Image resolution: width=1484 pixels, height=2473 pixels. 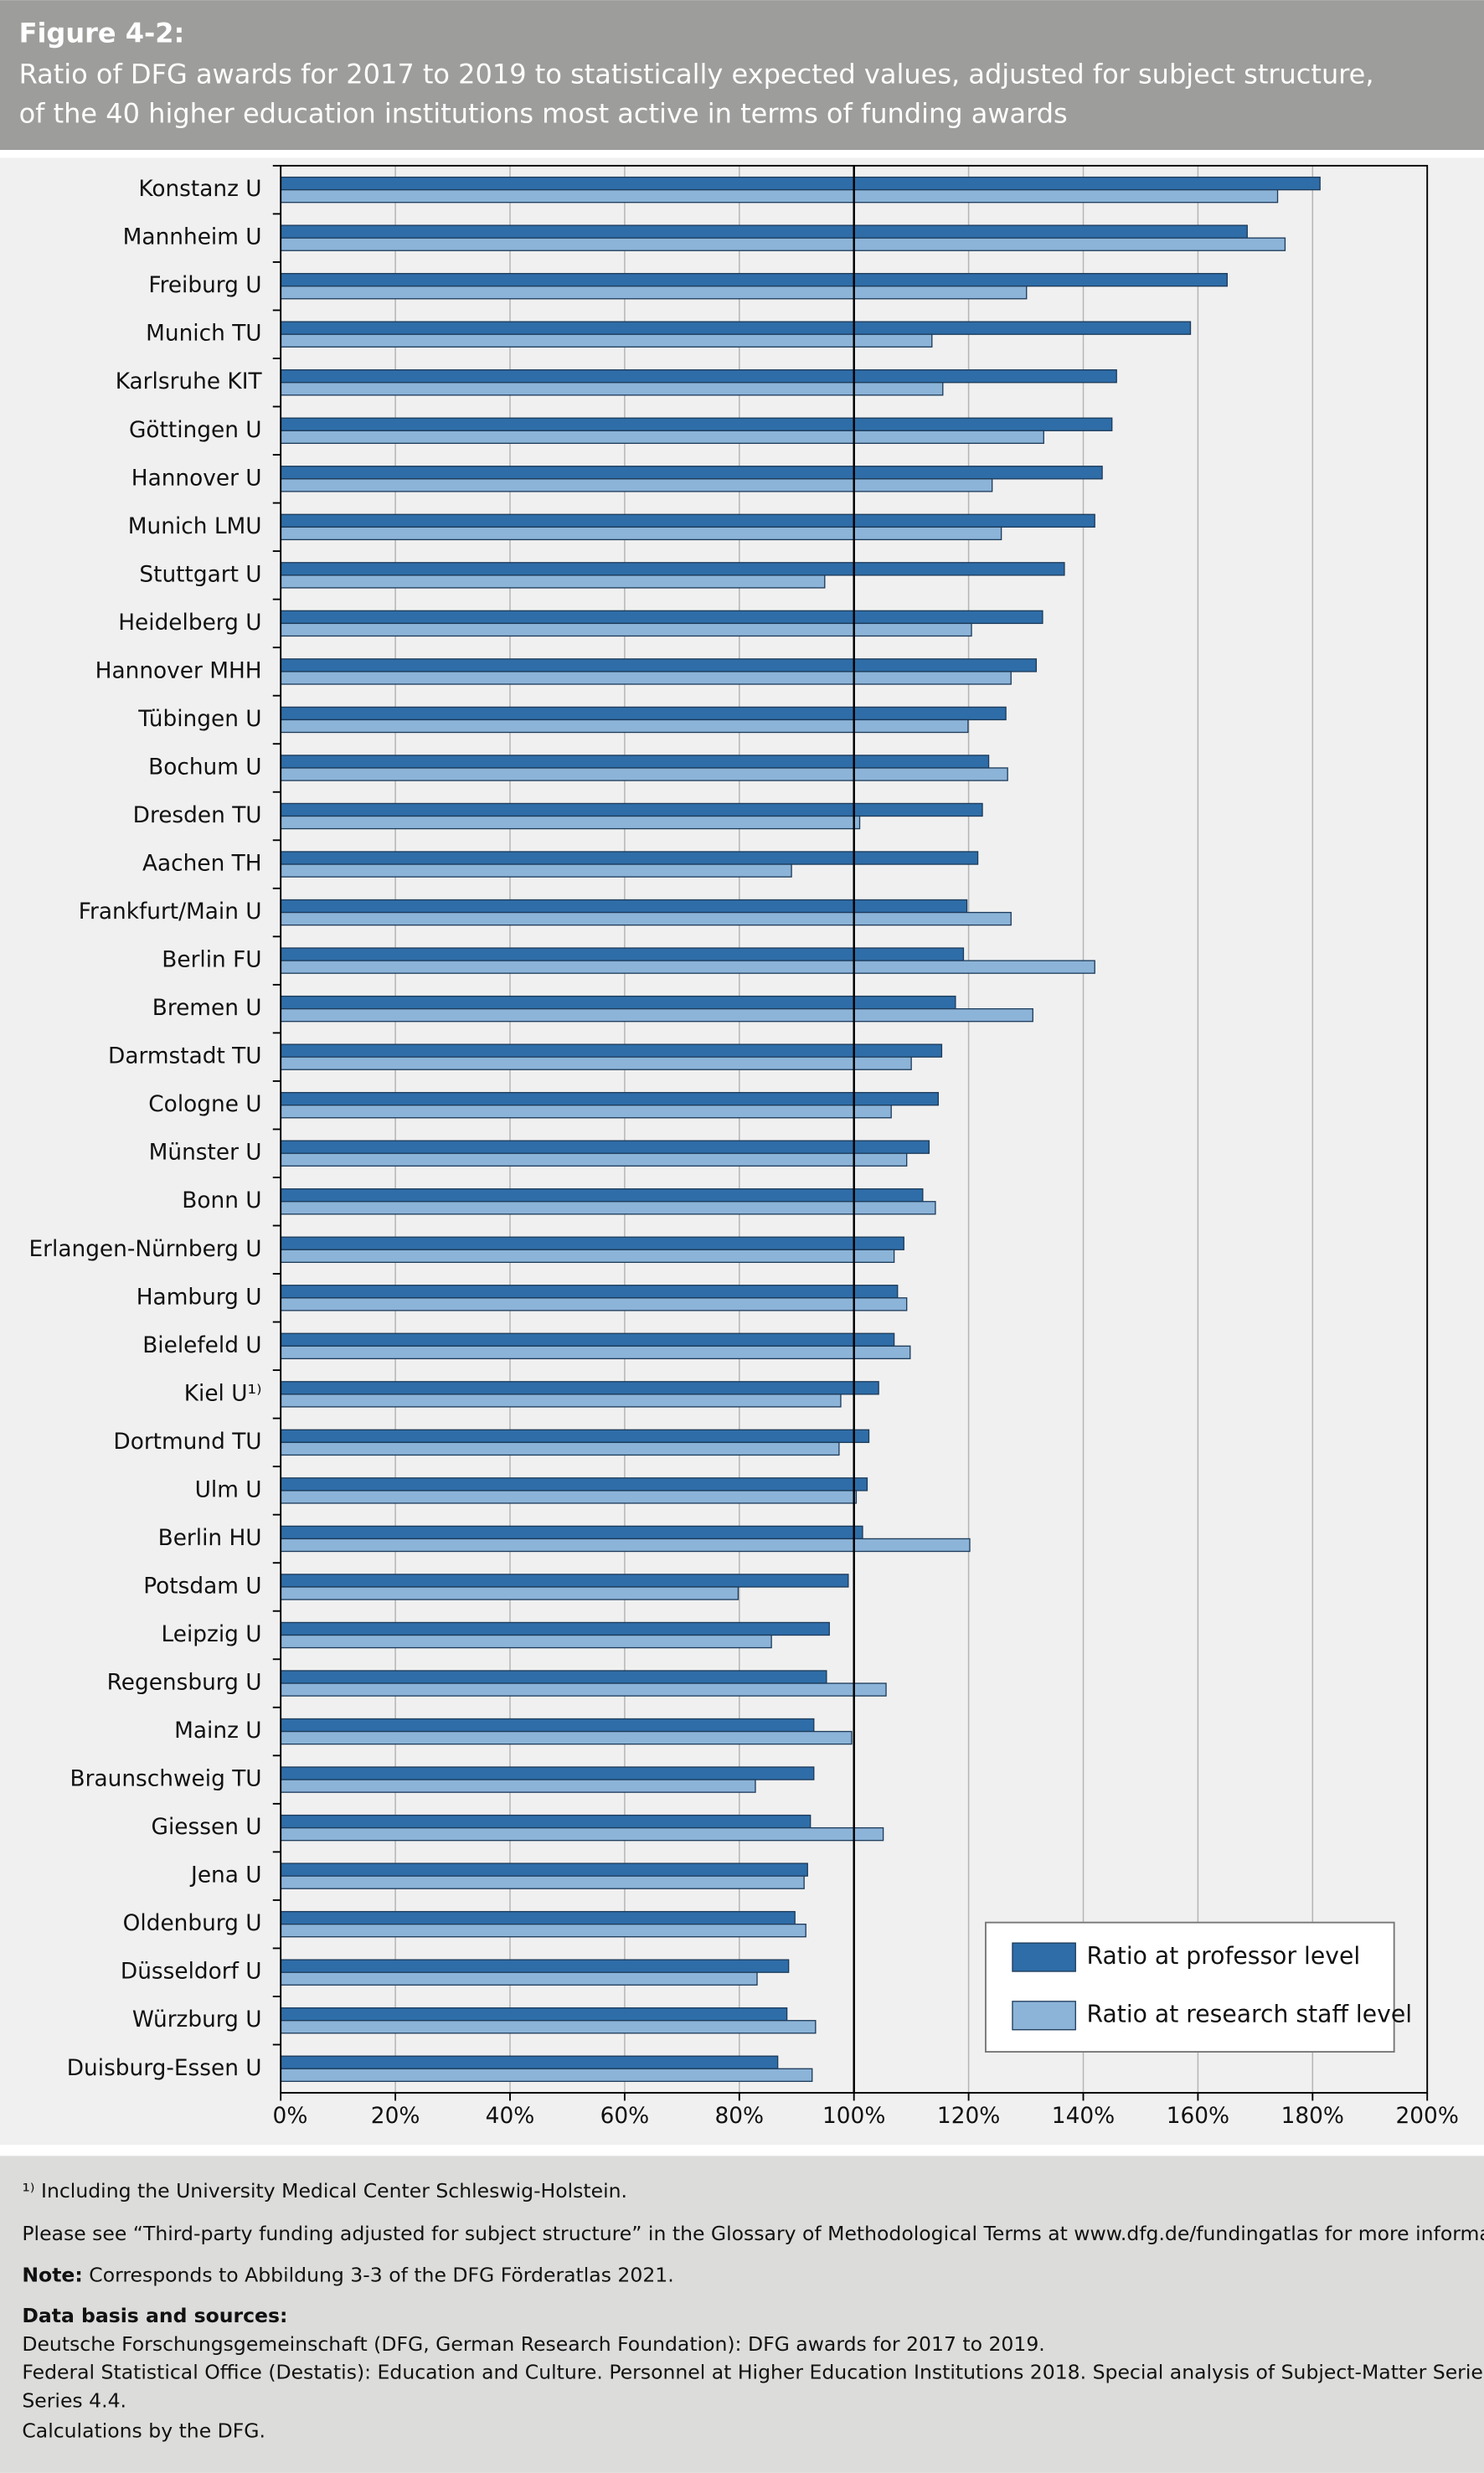 What do you see at coordinates (191, 1972) in the screenshot?
I see `y-tick-label: Düsseldorf U` at bounding box center [191, 1972].